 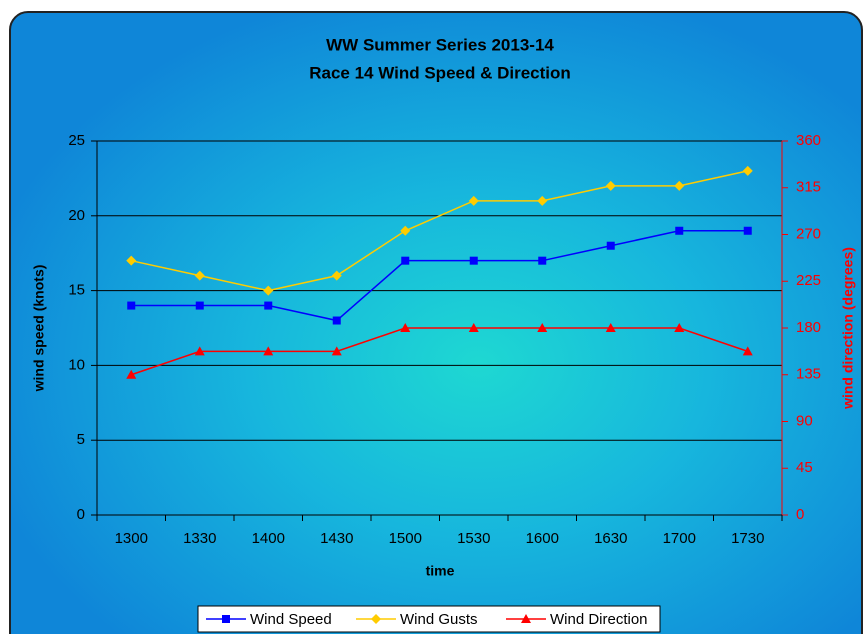 What do you see at coordinates (291, 619) in the screenshot?
I see `legend-label: Wind Speed` at bounding box center [291, 619].